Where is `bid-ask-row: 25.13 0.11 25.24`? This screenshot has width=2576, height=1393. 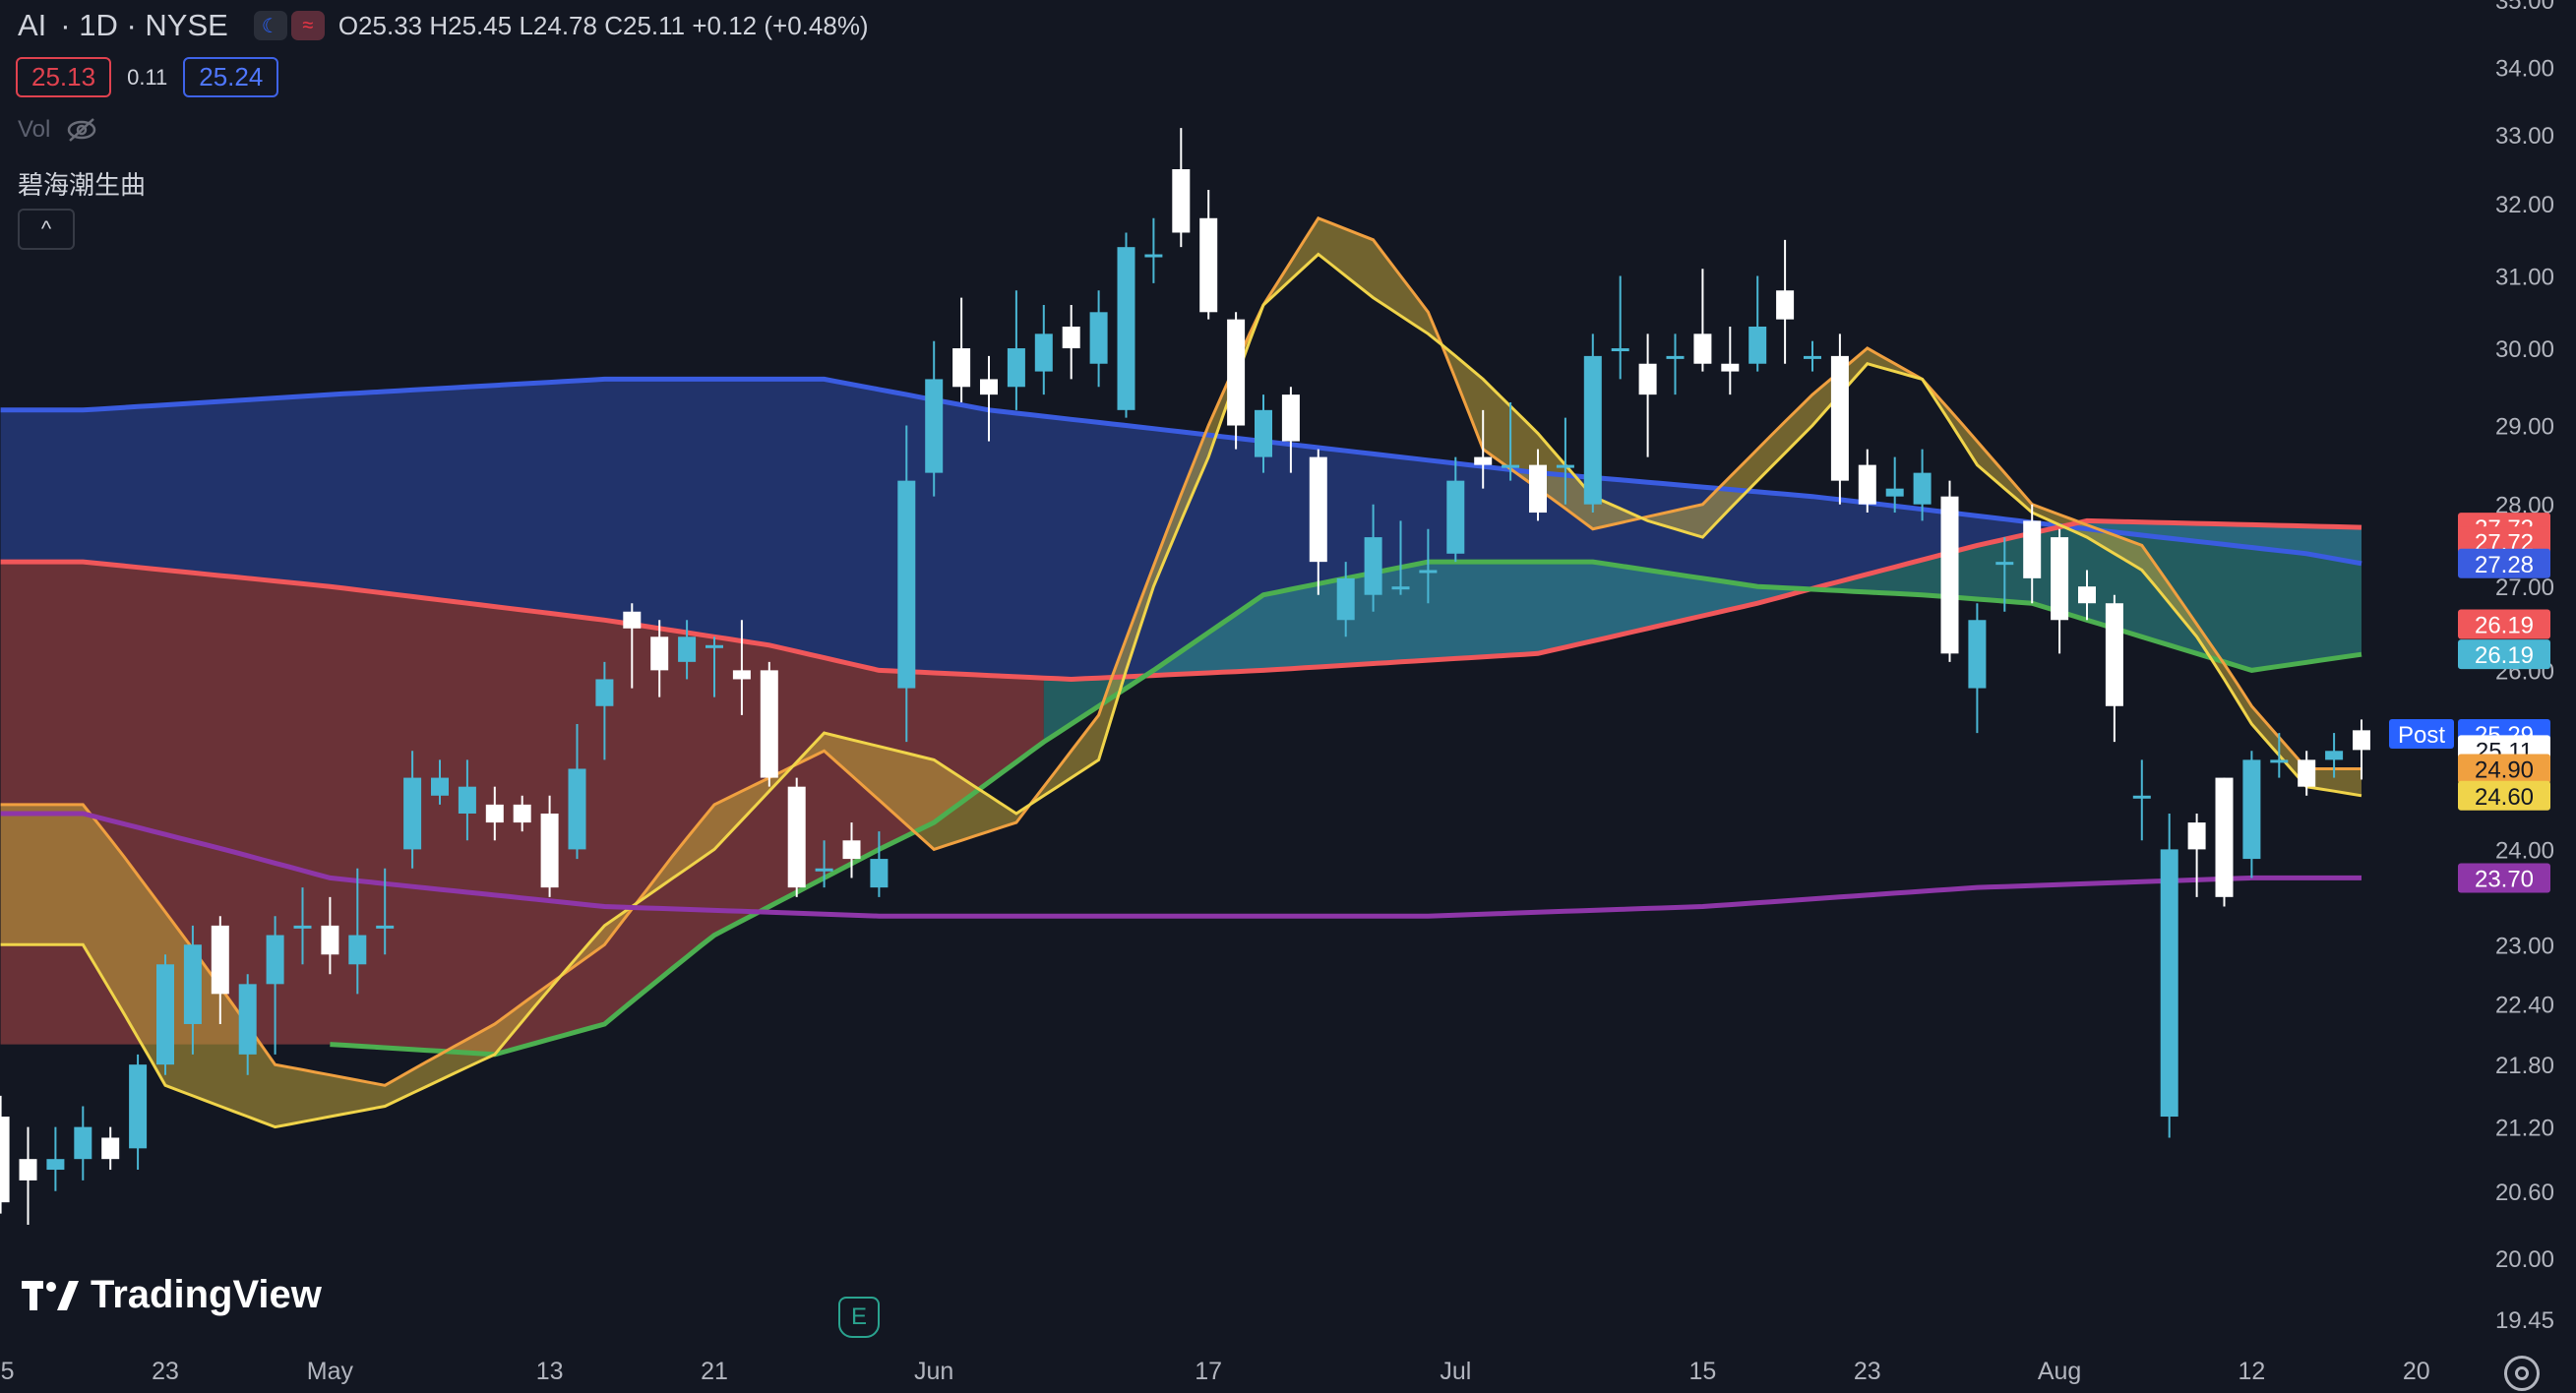
bid-ask-row: 25.13 0.11 25.24 is located at coordinates (147, 77).